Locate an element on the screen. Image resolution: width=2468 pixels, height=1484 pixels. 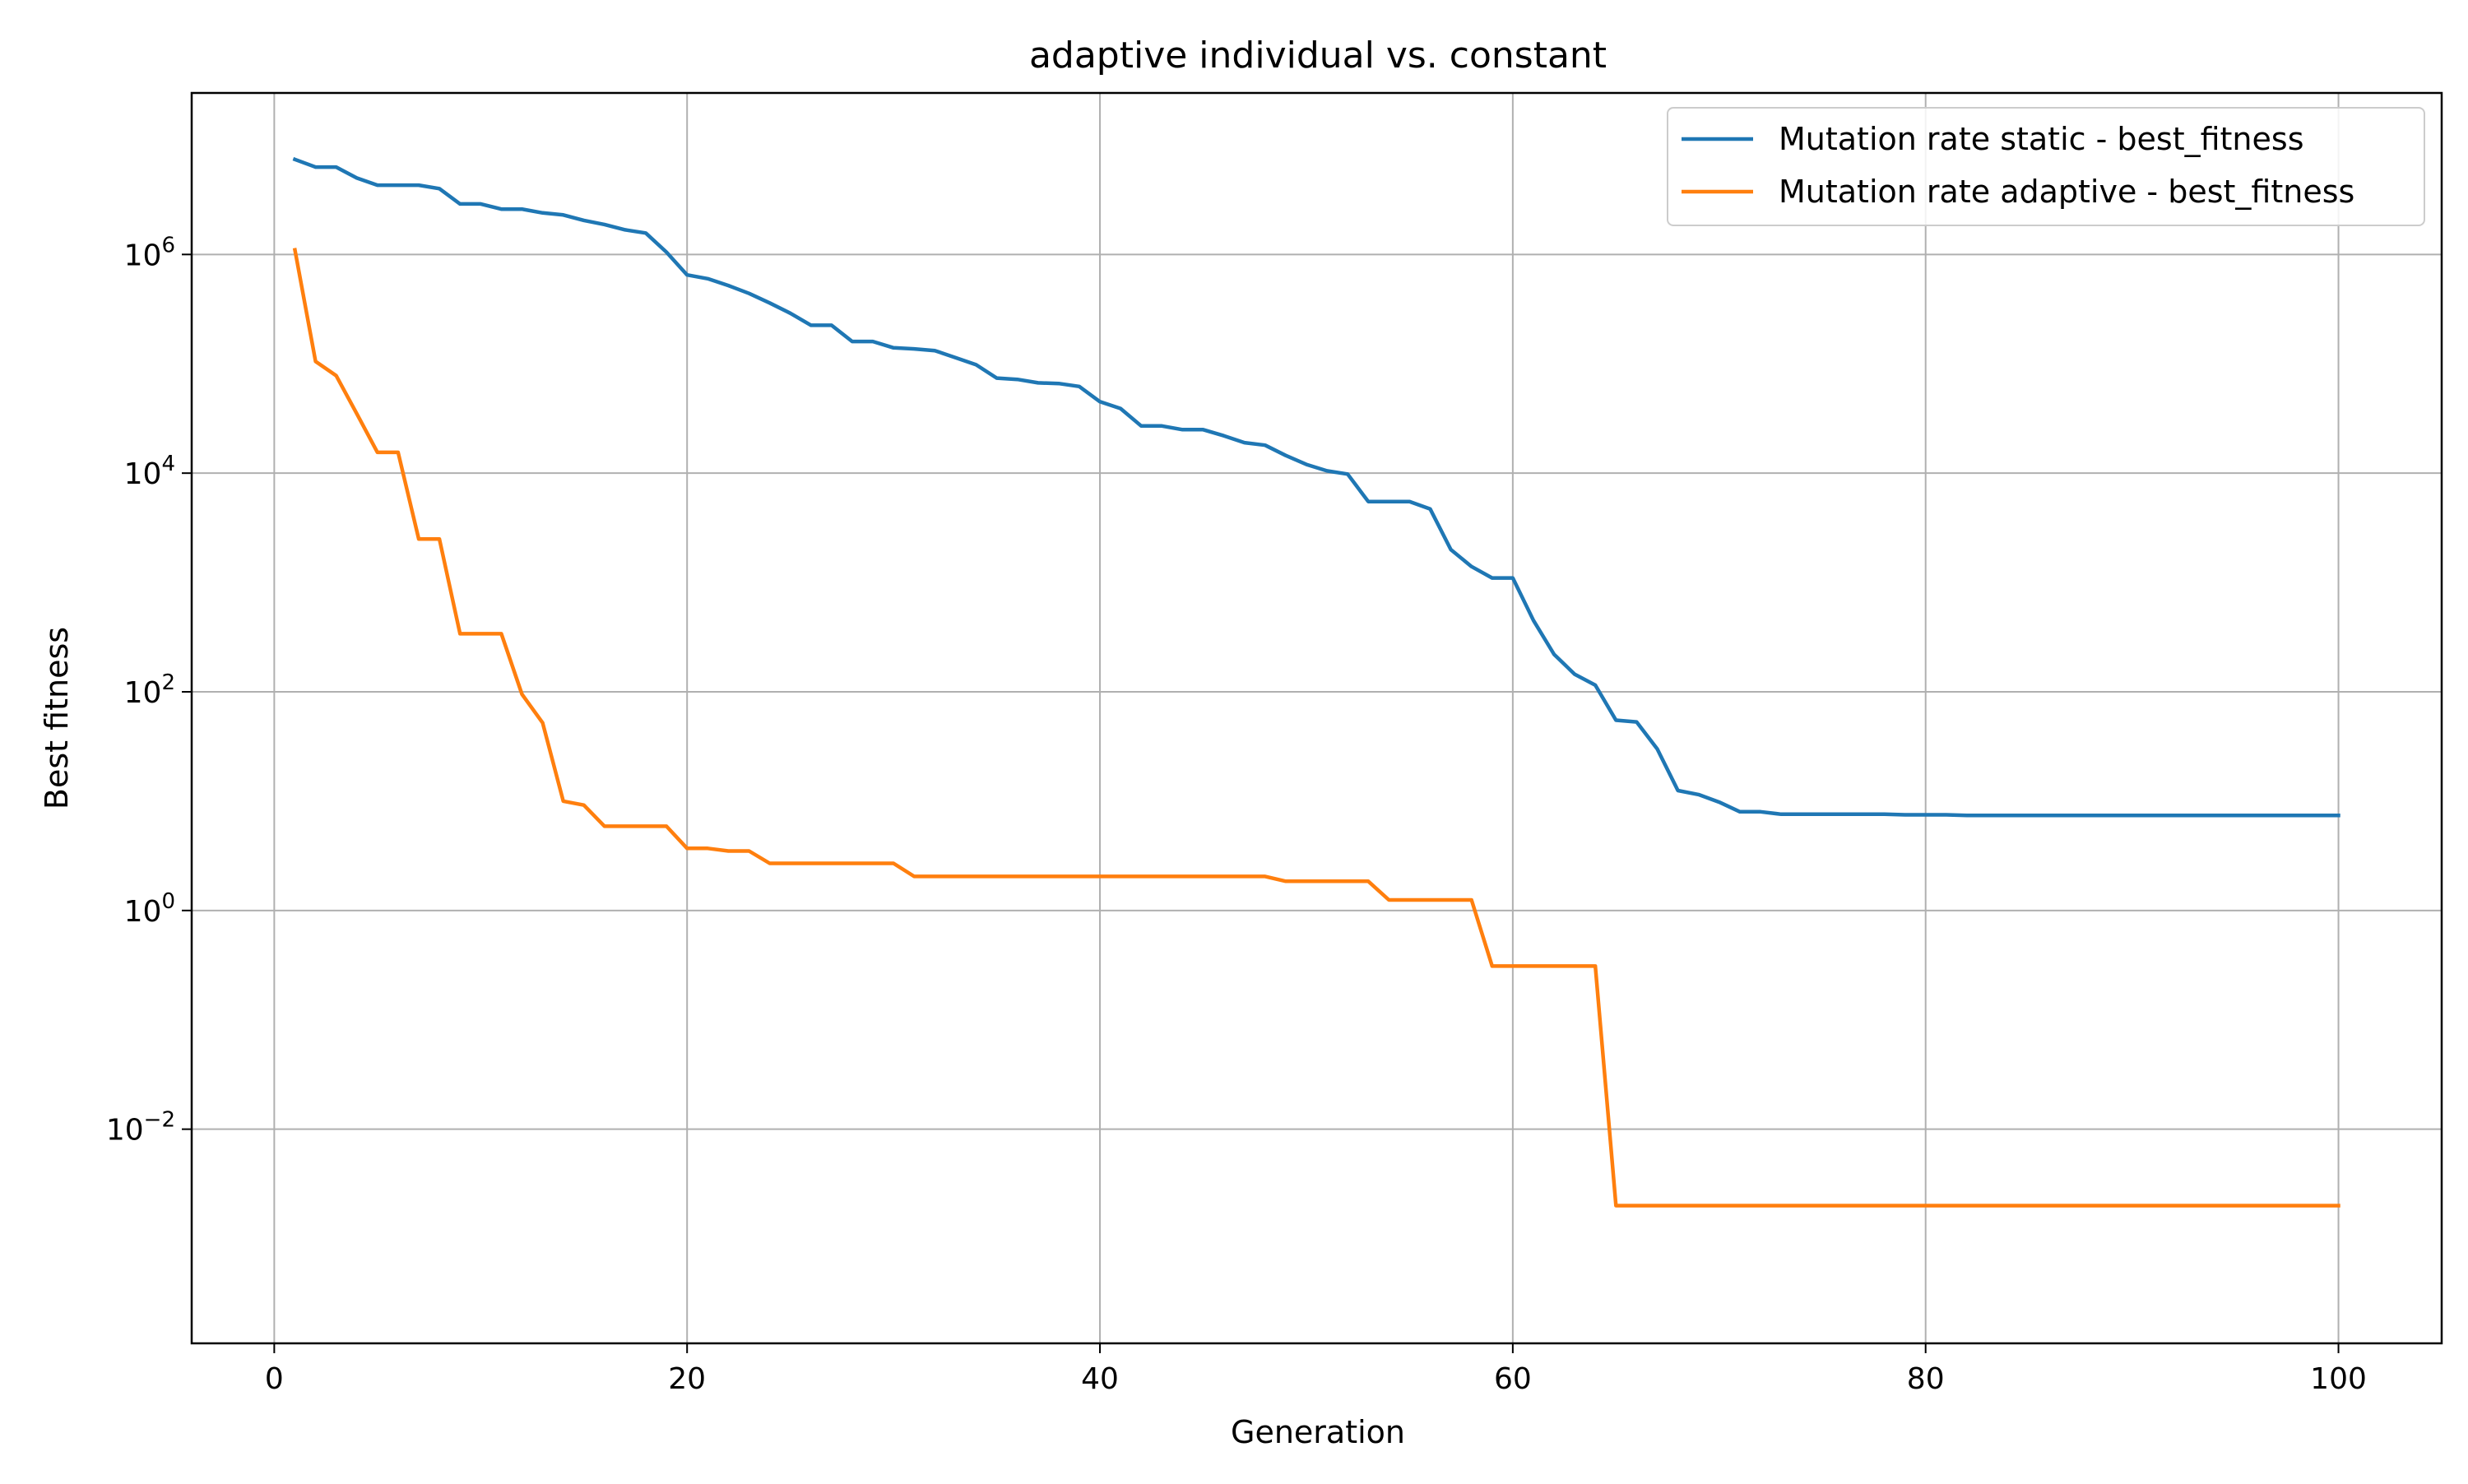
y-tick-label: 10⁶ is located at coordinates (149, 253).